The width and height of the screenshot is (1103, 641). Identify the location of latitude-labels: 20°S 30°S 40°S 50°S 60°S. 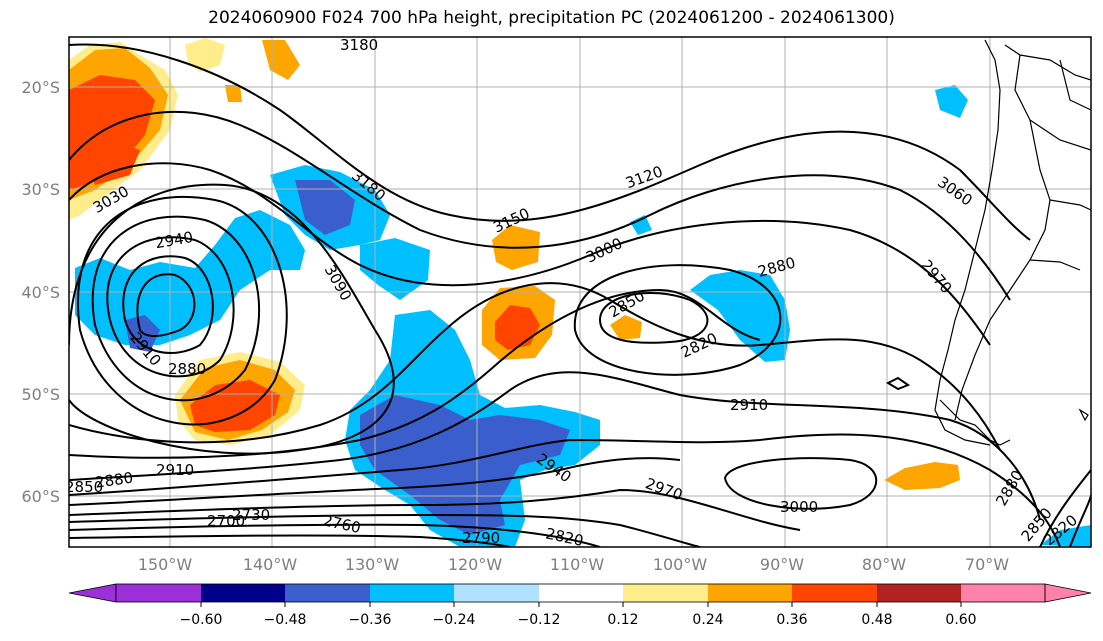
(40, 292).